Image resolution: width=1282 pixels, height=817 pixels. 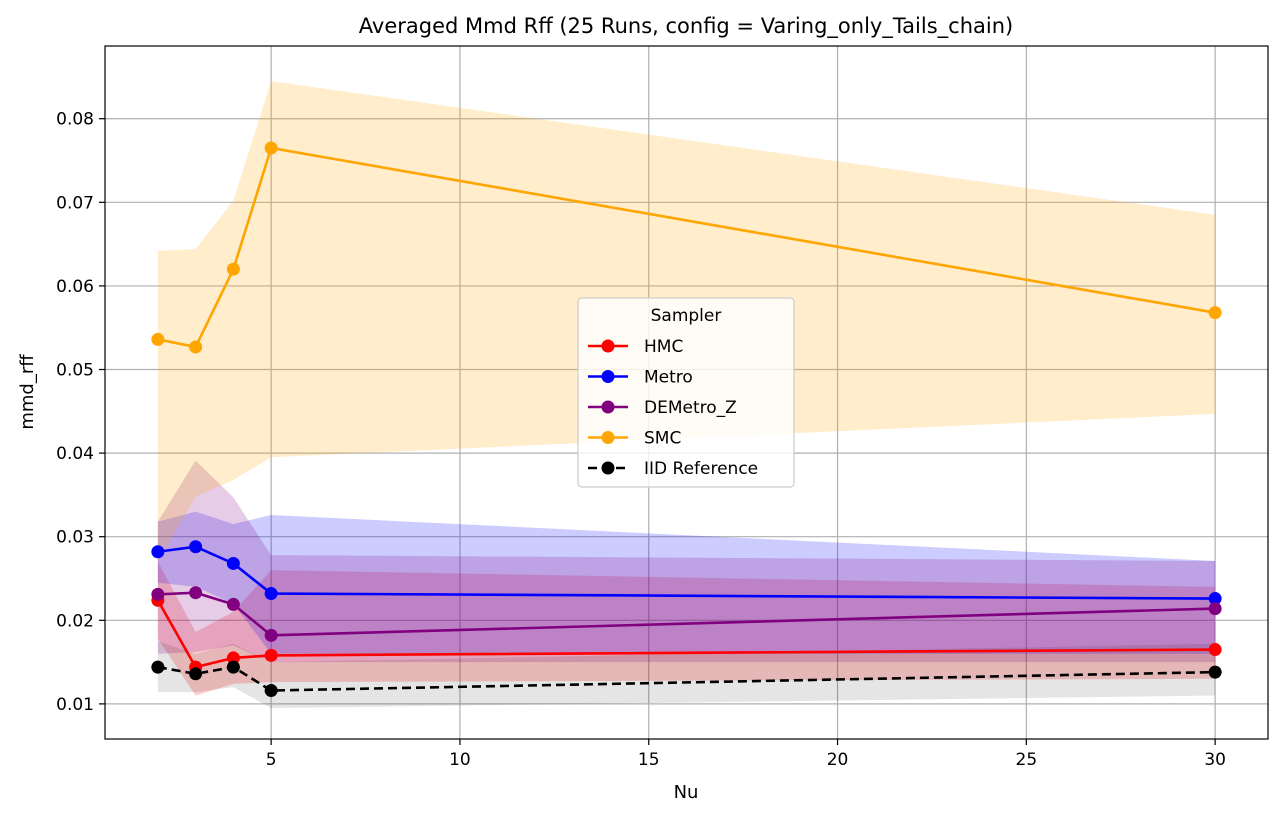 I want to click on legend-title: Sampler, so click(x=686, y=316).